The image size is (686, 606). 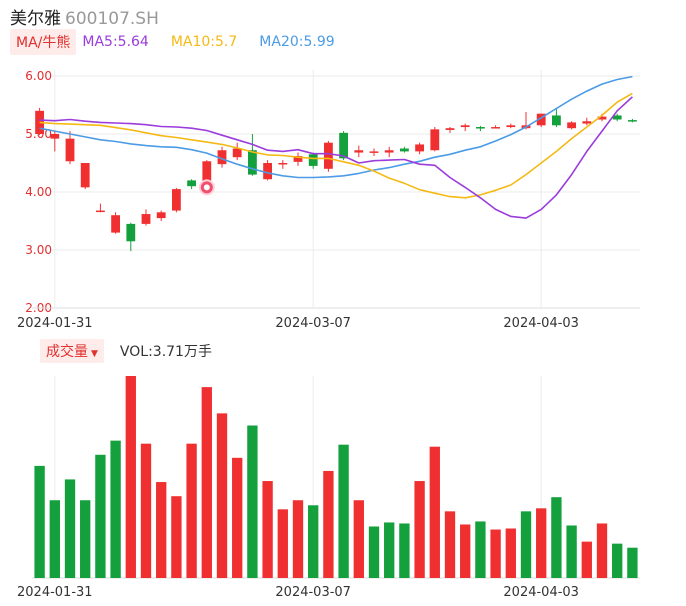 What do you see at coordinates (112, 19) in the screenshot?
I see `stock-code: 600107.SH` at bounding box center [112, 19].